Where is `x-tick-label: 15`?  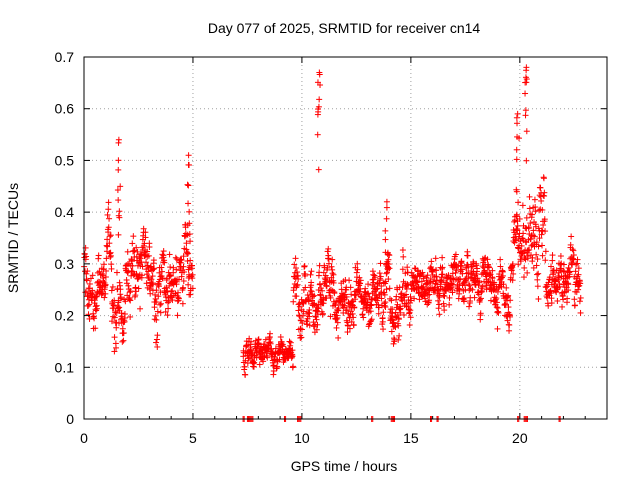
x-tick-label: 15 is located at coordinates (411, 438).